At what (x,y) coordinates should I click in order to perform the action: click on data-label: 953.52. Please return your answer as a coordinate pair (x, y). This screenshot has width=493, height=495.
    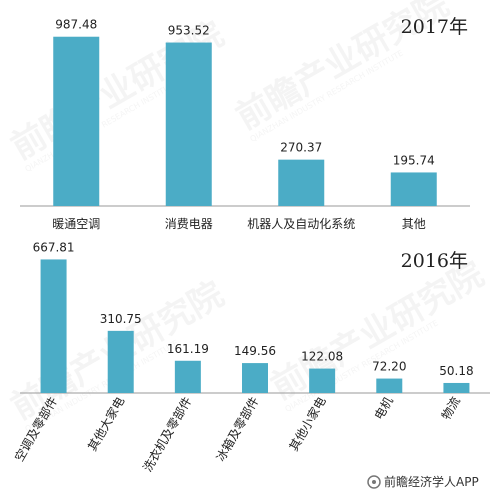
    Looking at the image, I should click on (189, 31).